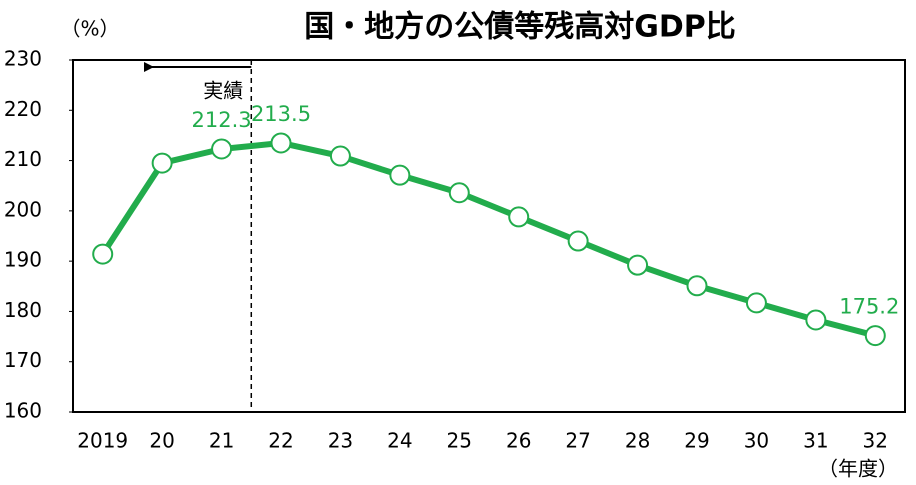  Describe the element at coordinates (89, 29) in the screenshot. I see `y-axis-label: （%）` at that location.